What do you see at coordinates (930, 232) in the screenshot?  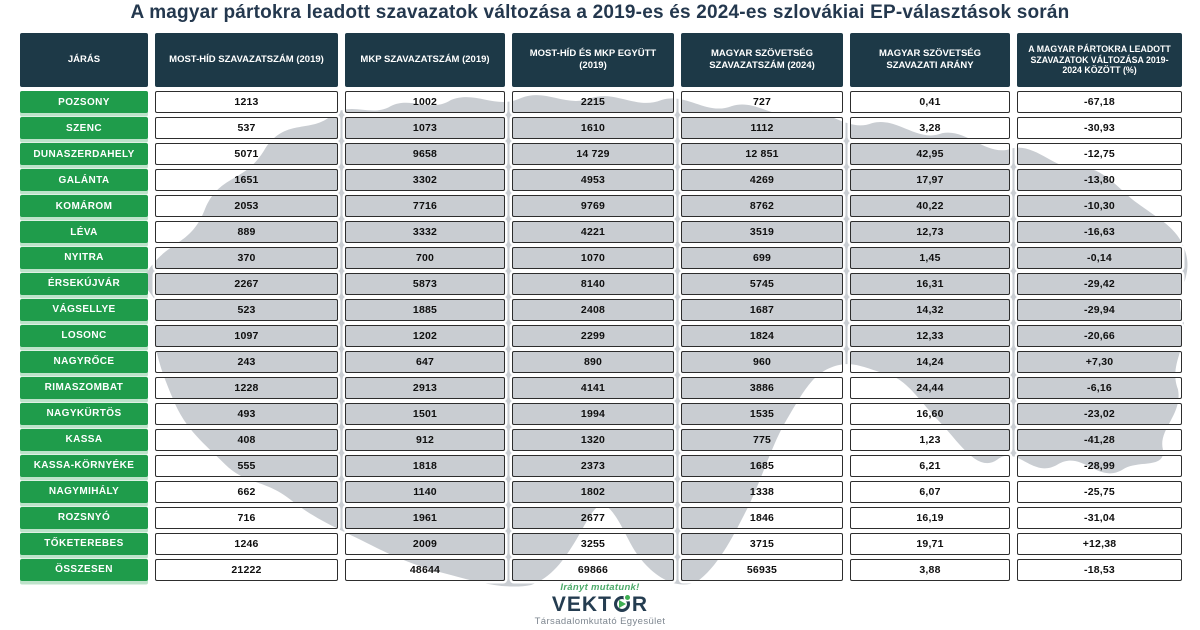 I see `value-cell: 12,73` at bounding box center [930, 232].